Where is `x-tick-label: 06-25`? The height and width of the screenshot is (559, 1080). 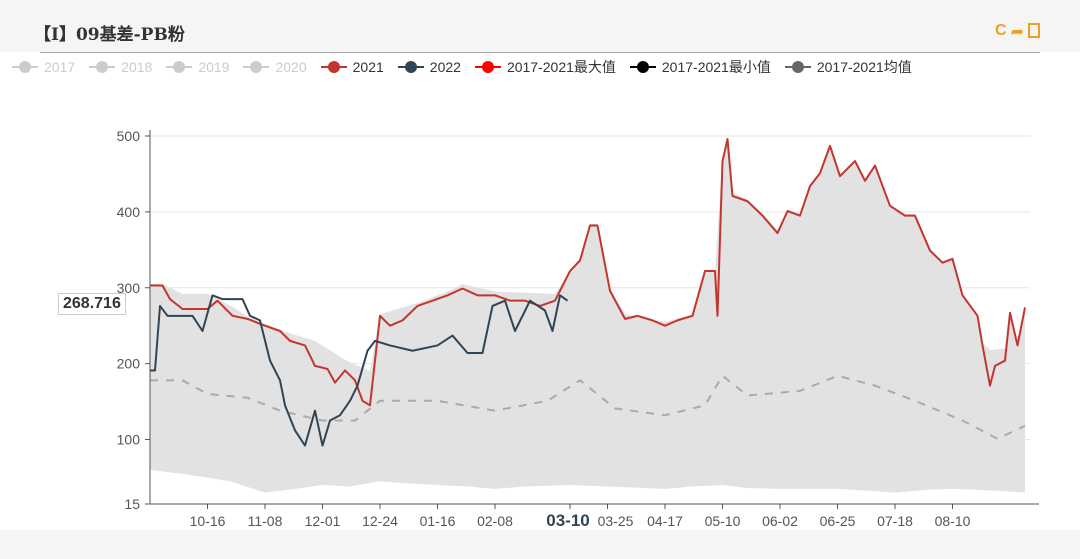
x-tick-label: 06-25 is located at coordinates (838, 521).